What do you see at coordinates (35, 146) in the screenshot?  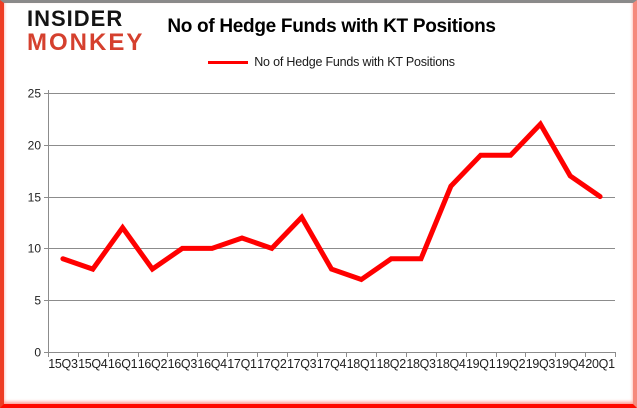 I see `y-tick-label: 20` at bounding box center [35, 146].